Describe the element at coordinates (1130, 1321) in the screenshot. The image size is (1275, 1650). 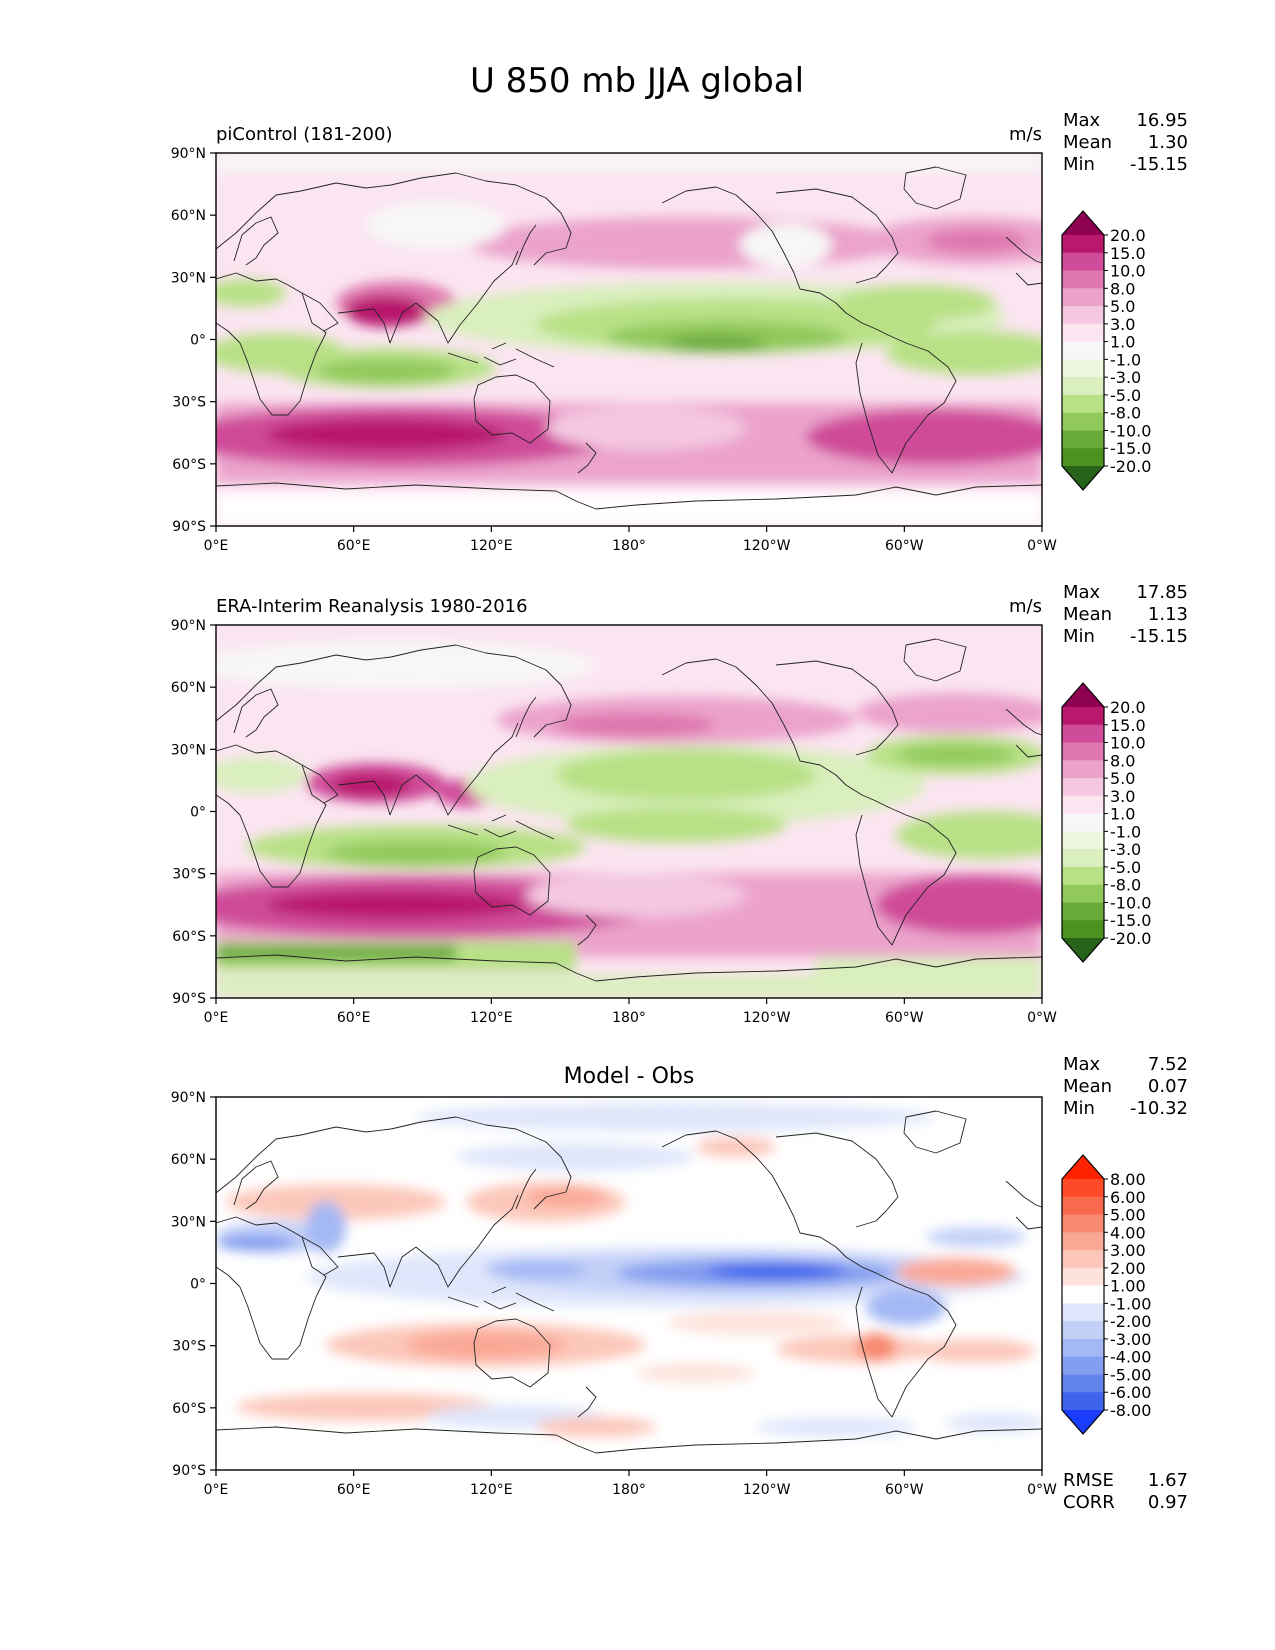
I see `colorbar-label: -2.00` at that location.